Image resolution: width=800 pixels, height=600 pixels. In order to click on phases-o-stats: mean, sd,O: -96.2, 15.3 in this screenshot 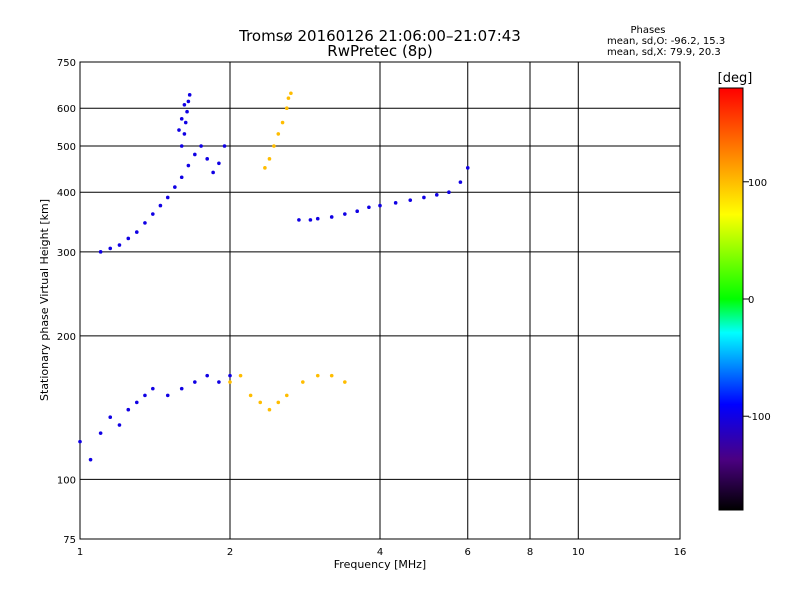, I will do `click(666, 41)`.